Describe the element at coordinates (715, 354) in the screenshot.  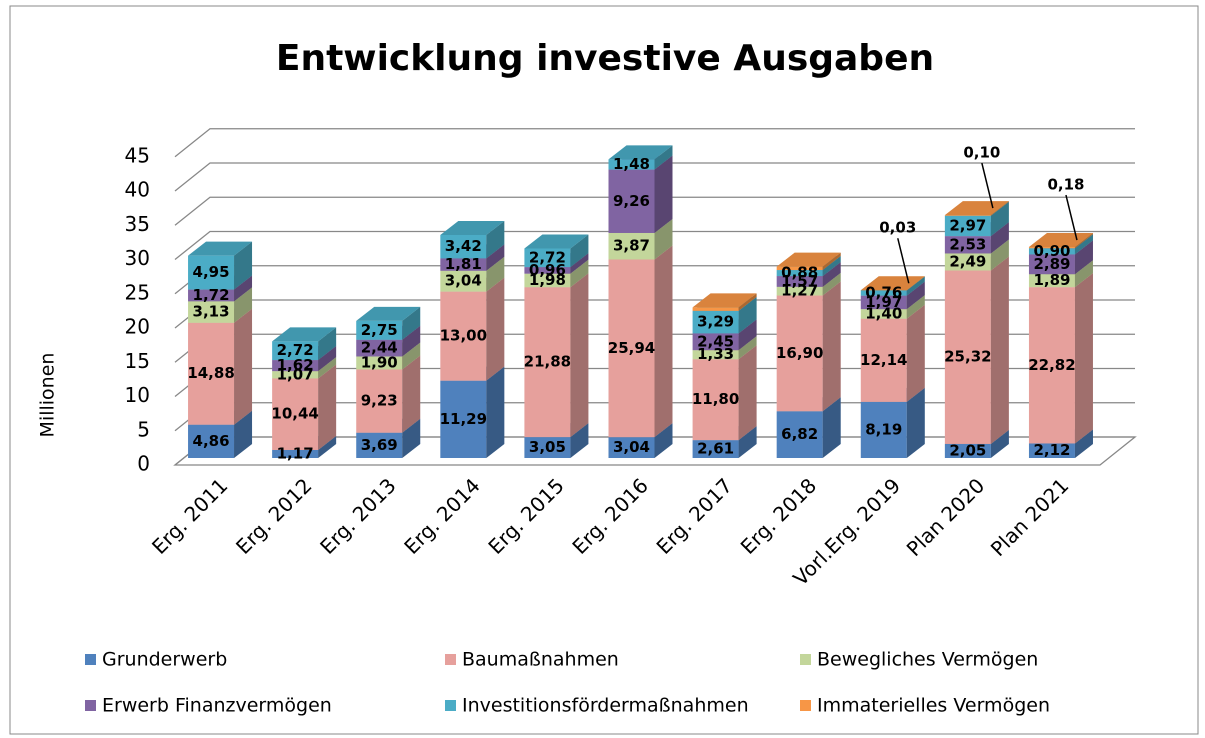
I see `data-label: 1,33` at that location.